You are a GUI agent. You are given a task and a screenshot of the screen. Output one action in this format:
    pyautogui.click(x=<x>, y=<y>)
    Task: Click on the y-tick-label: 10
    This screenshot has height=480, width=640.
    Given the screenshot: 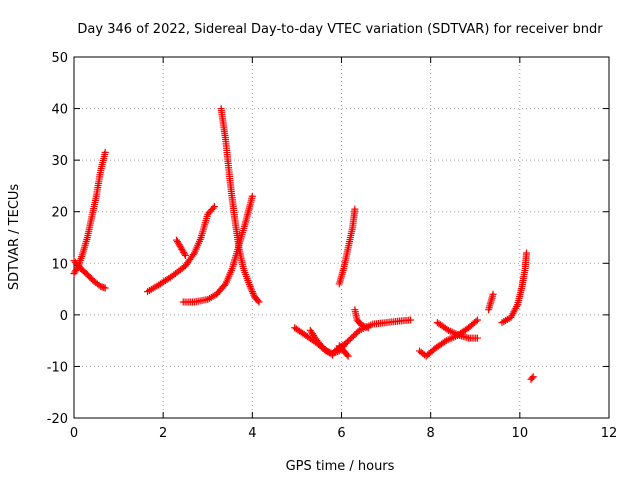 What is the action you would take?
    pyautogui.click(x=59, y=264)
    